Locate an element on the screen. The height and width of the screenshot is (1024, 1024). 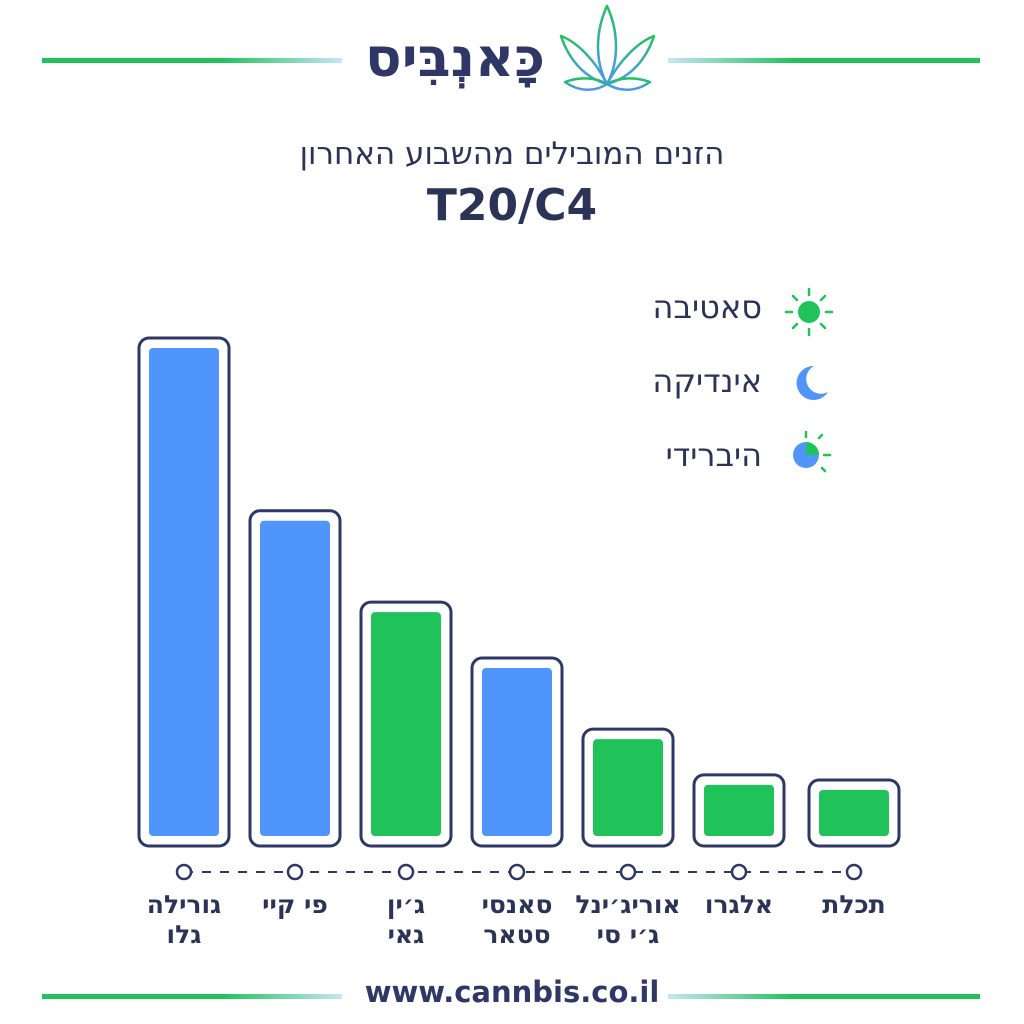
category-label-2: ג׳ין גאי is located at coordinates (406, 919).